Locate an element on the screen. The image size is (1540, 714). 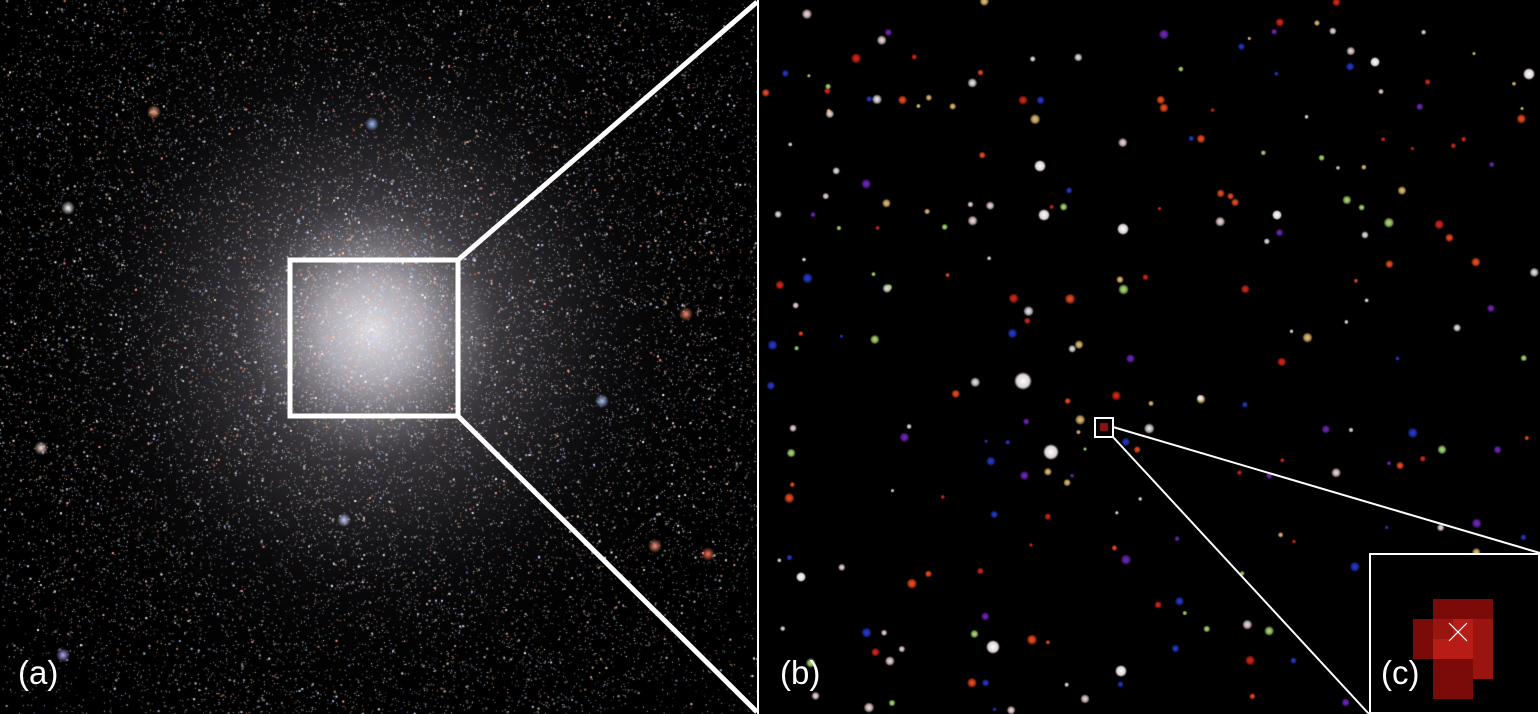
panel-label-c: (c) is located at coordinates (1400, 672).